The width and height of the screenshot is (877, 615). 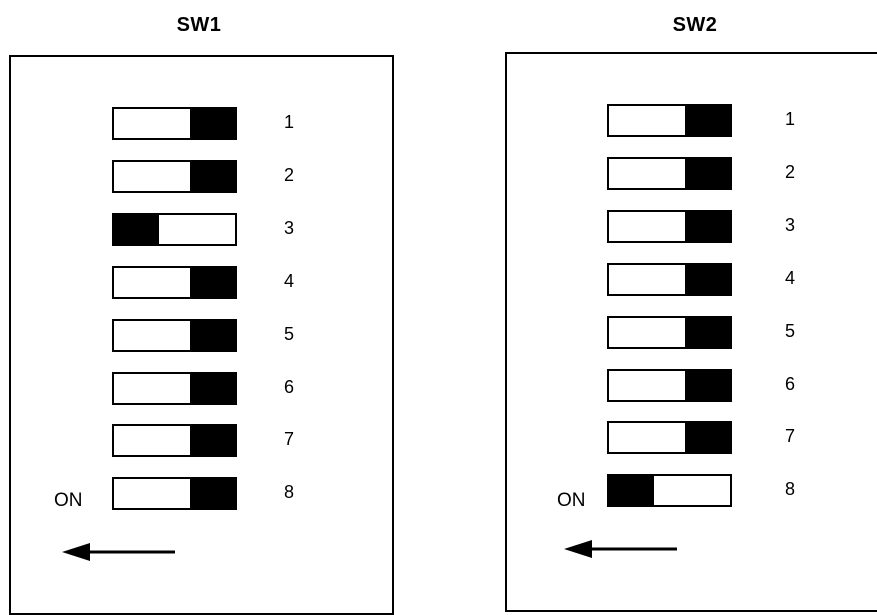 I want to click on sw1-position-number: 1, so click(x=288, y=122).